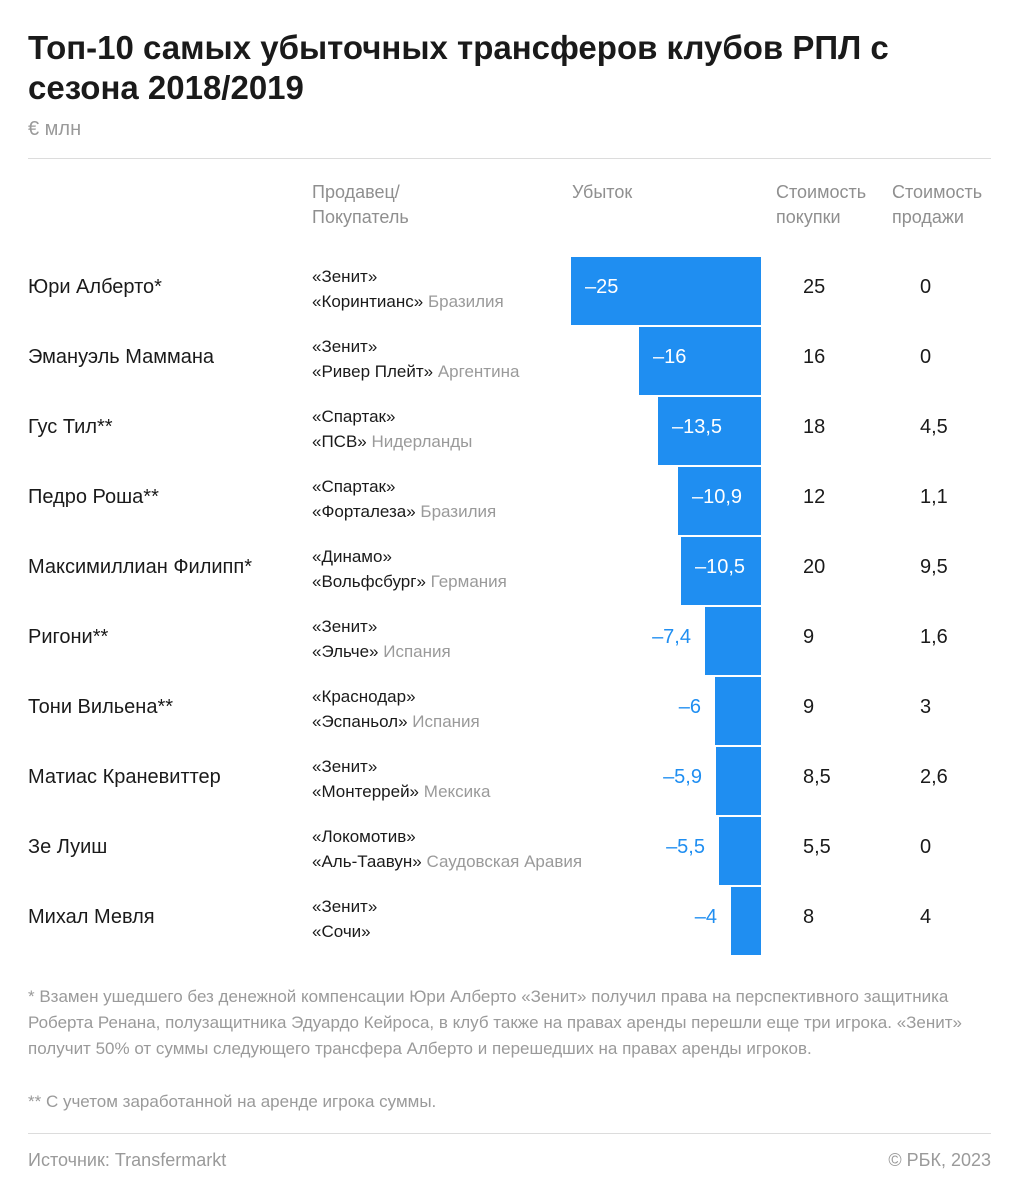 This screenshot has width=1019, height=1200. Describe the element at coordinates (360, 205) in the screenshot. I see `header-seller-buyer: Продавец/ Покупатель` at that location.